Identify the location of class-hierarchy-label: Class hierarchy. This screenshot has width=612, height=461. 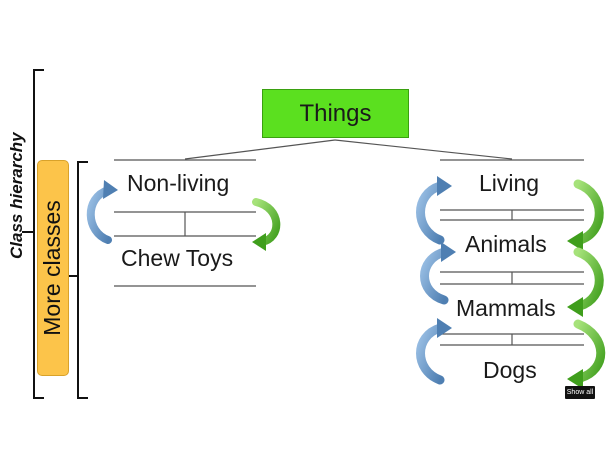
(16, 195).